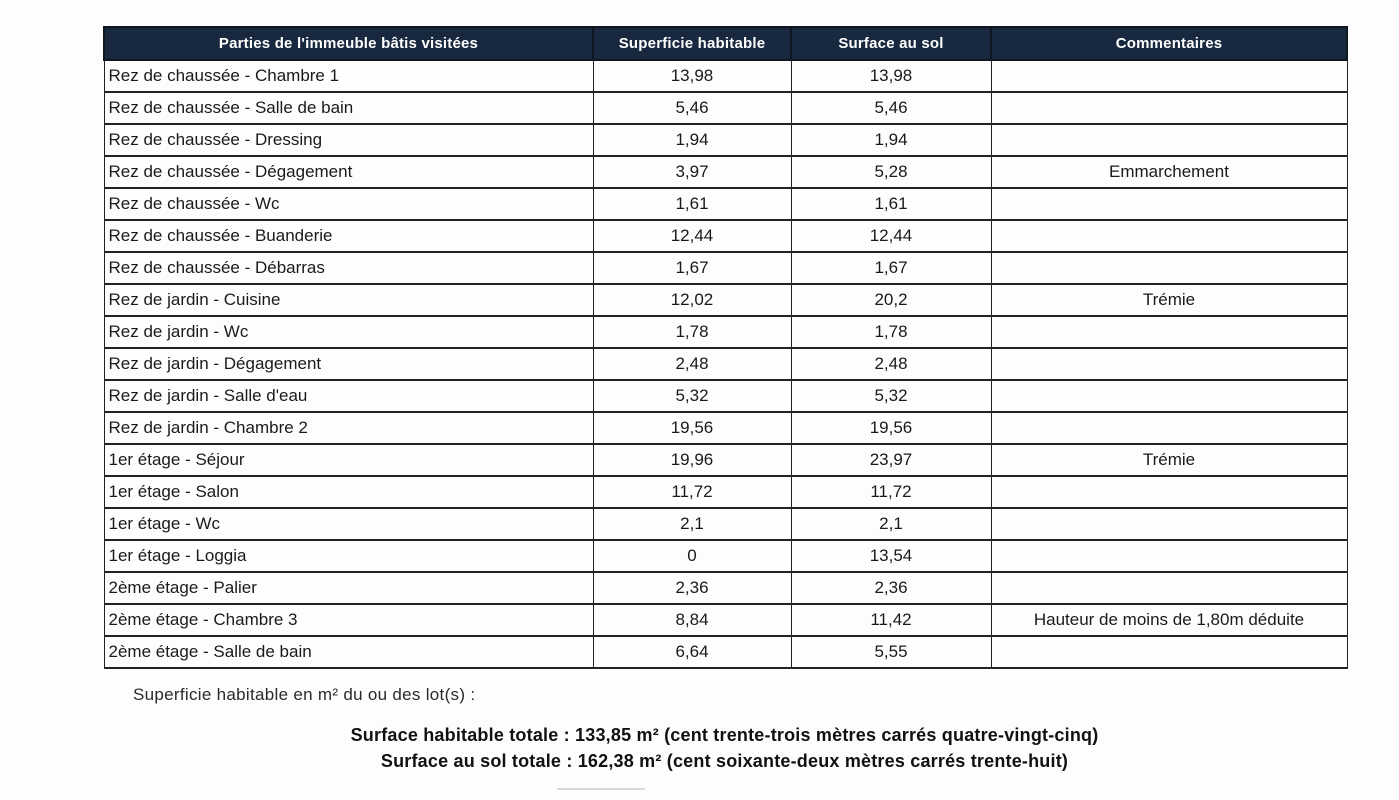  Describe the element at coordinates (692, 620) in the screenshot. I see `cell-superficie: 8,84` at that location.